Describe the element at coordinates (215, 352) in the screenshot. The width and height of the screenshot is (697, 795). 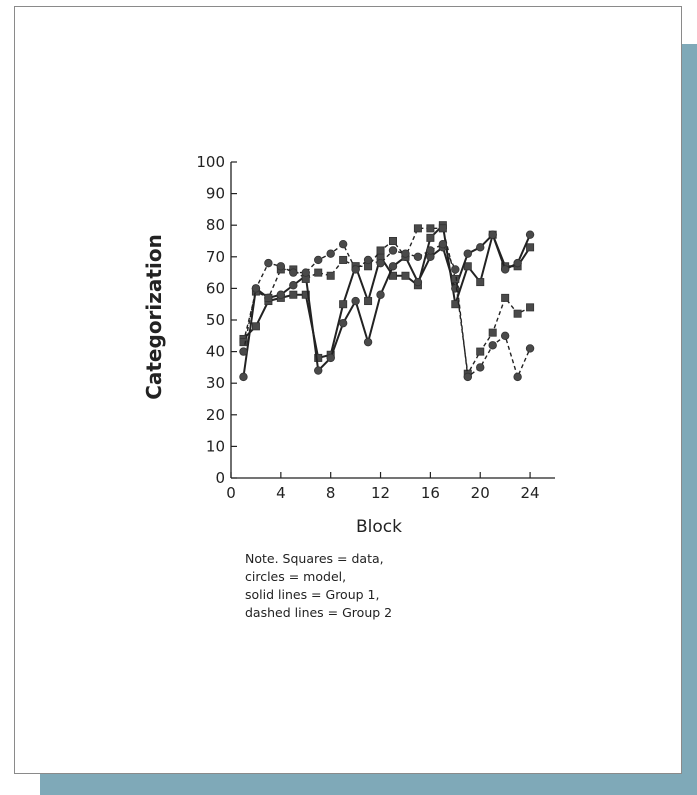
I see `y-tick-label: 40` at that location.